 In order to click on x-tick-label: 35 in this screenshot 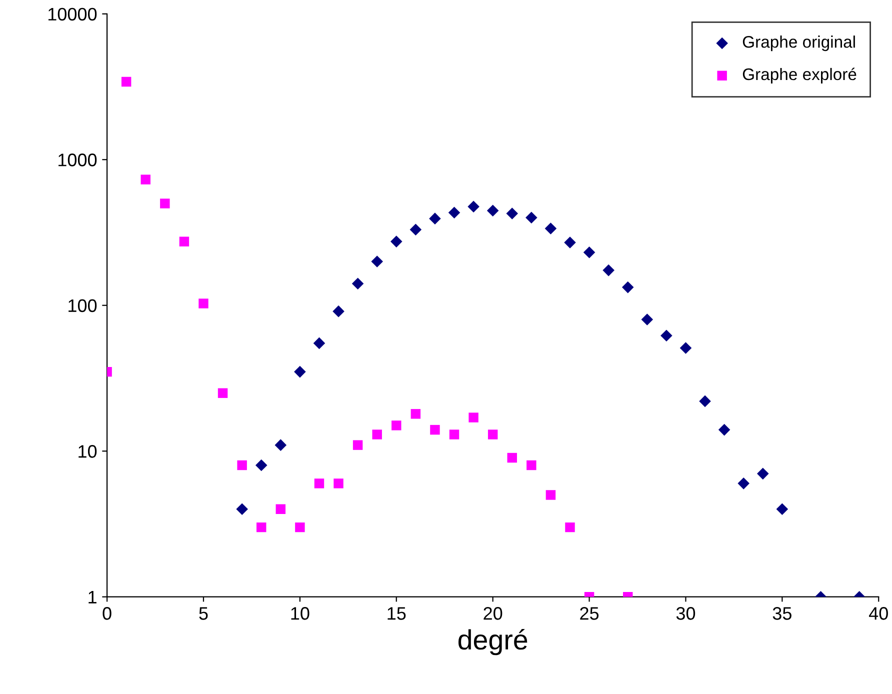, I will do `click(782, 613)`.